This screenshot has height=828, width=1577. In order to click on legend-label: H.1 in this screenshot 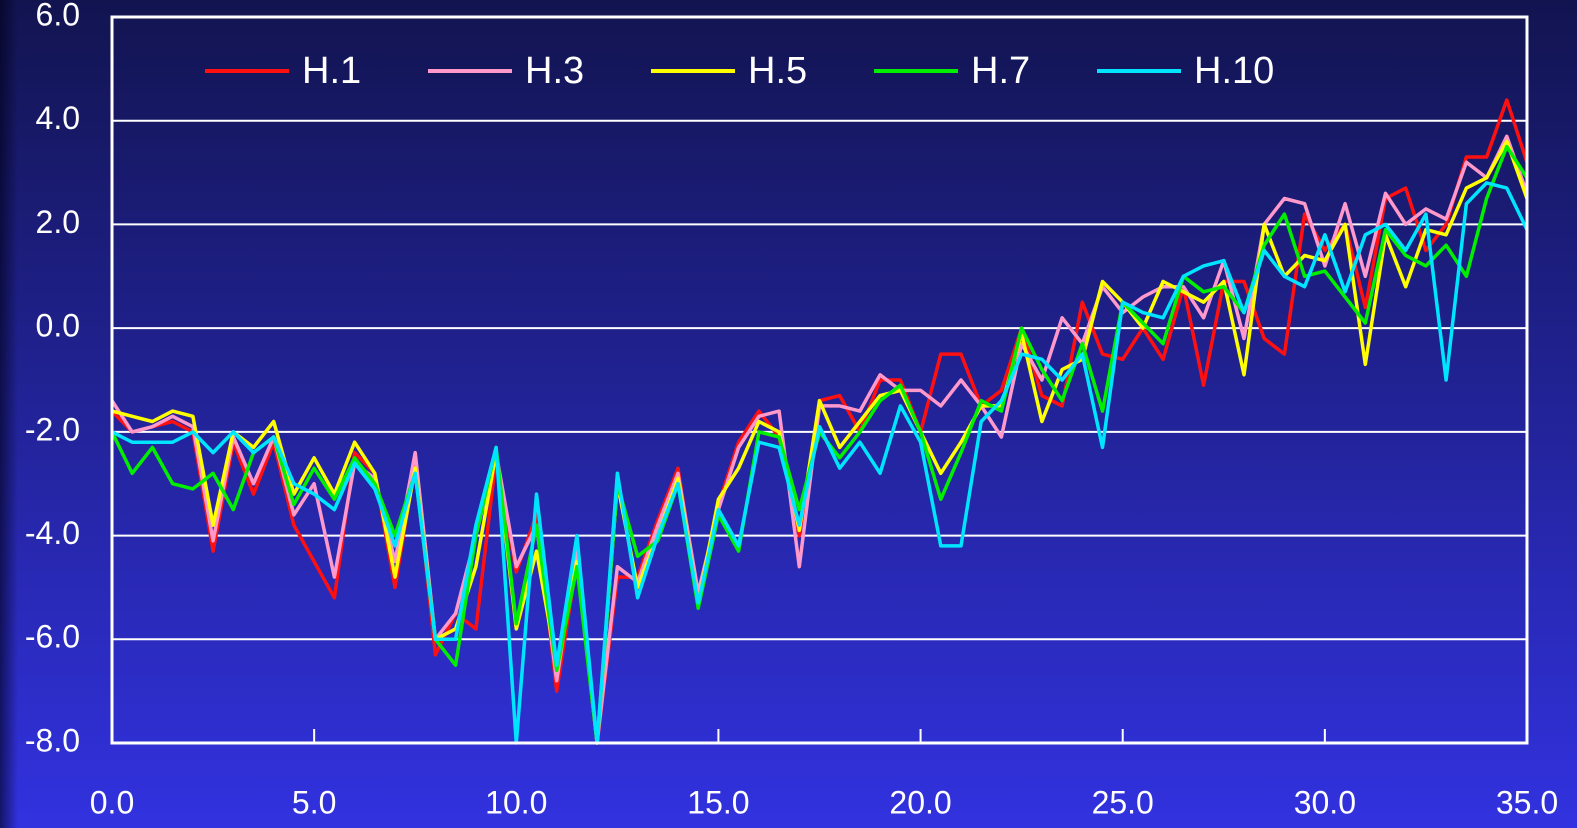, I will do `click(331, 71)`.